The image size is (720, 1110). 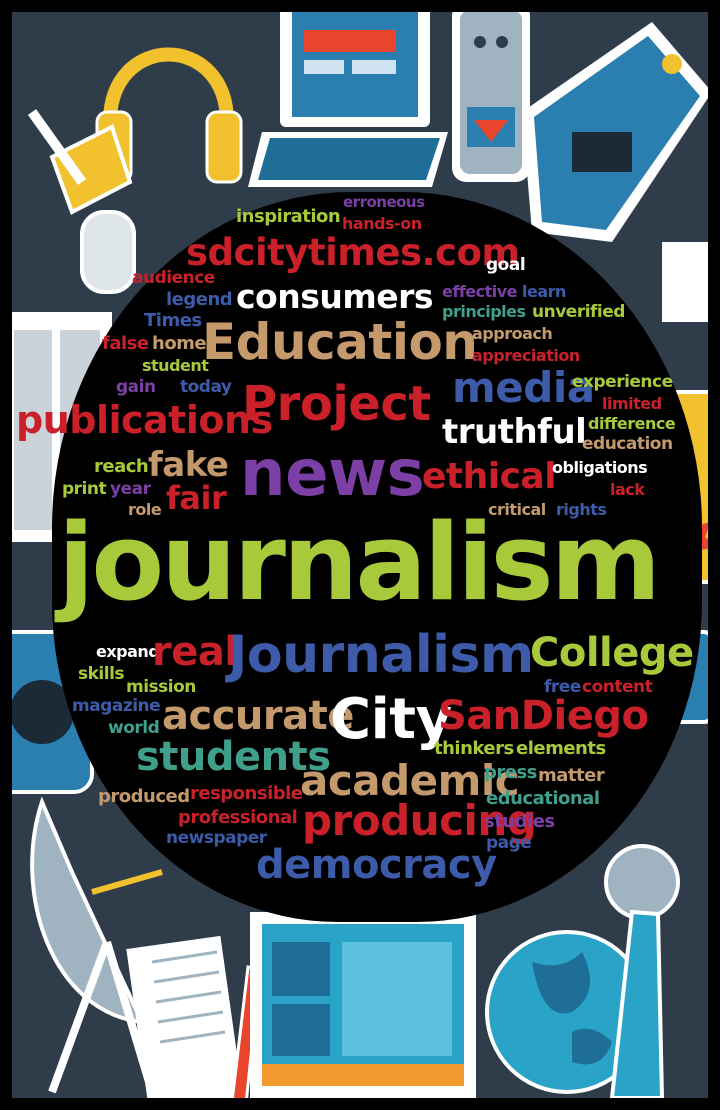 I want to click on word-college: College, so click(x=612, y=653).